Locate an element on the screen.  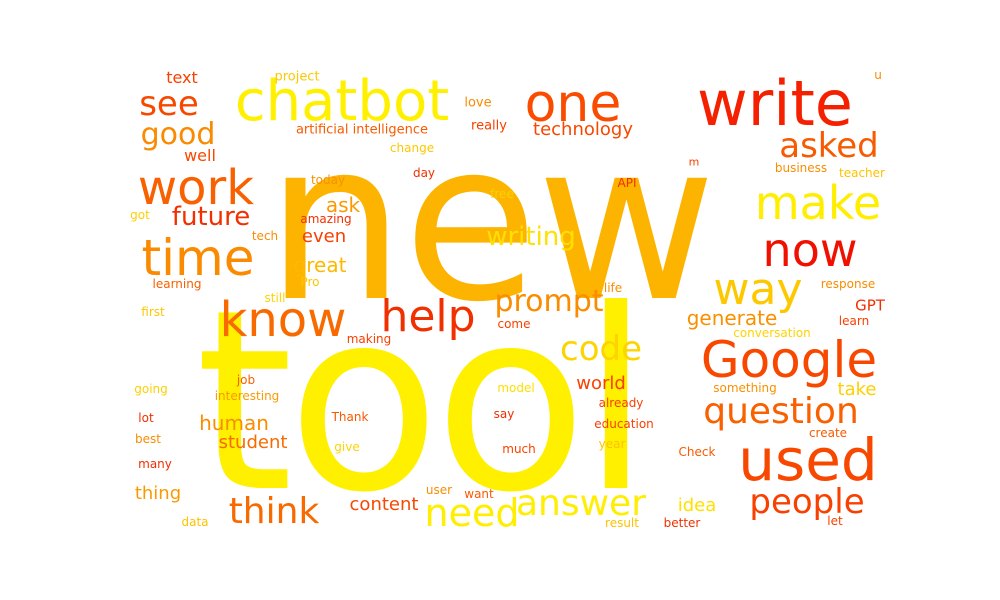
word-thank: Thank is located at coordinates (350, 417).